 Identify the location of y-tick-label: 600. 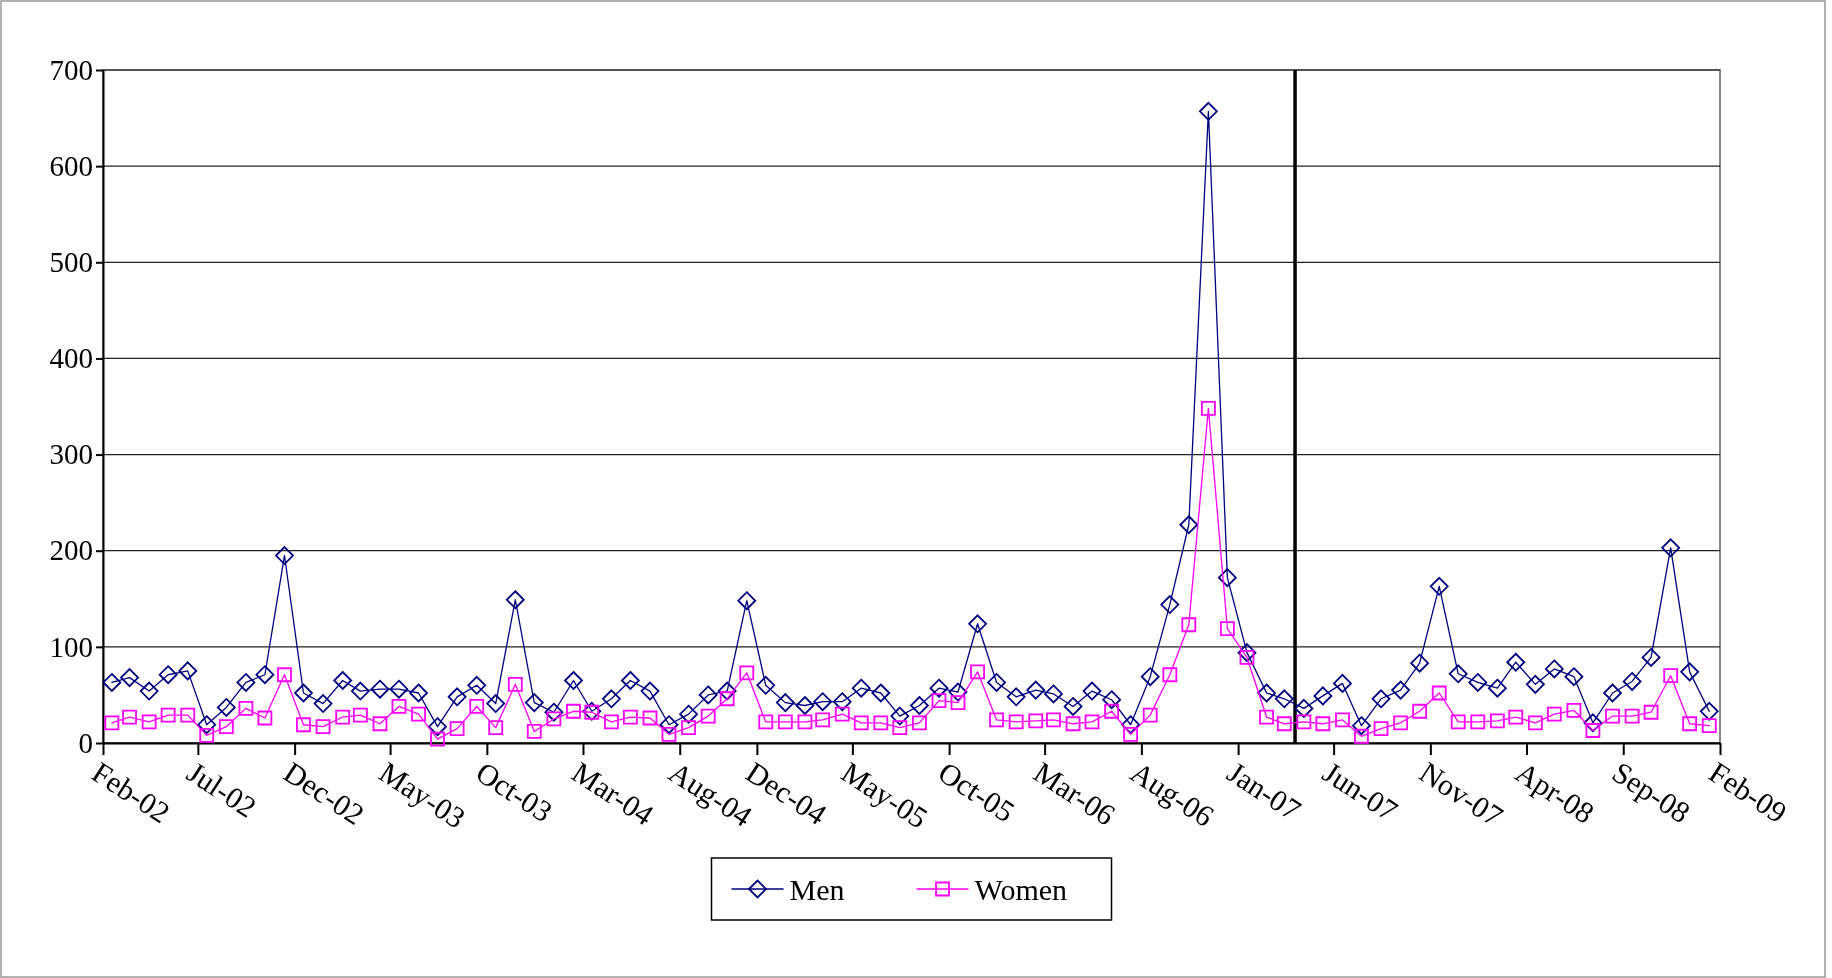
(71, 165).